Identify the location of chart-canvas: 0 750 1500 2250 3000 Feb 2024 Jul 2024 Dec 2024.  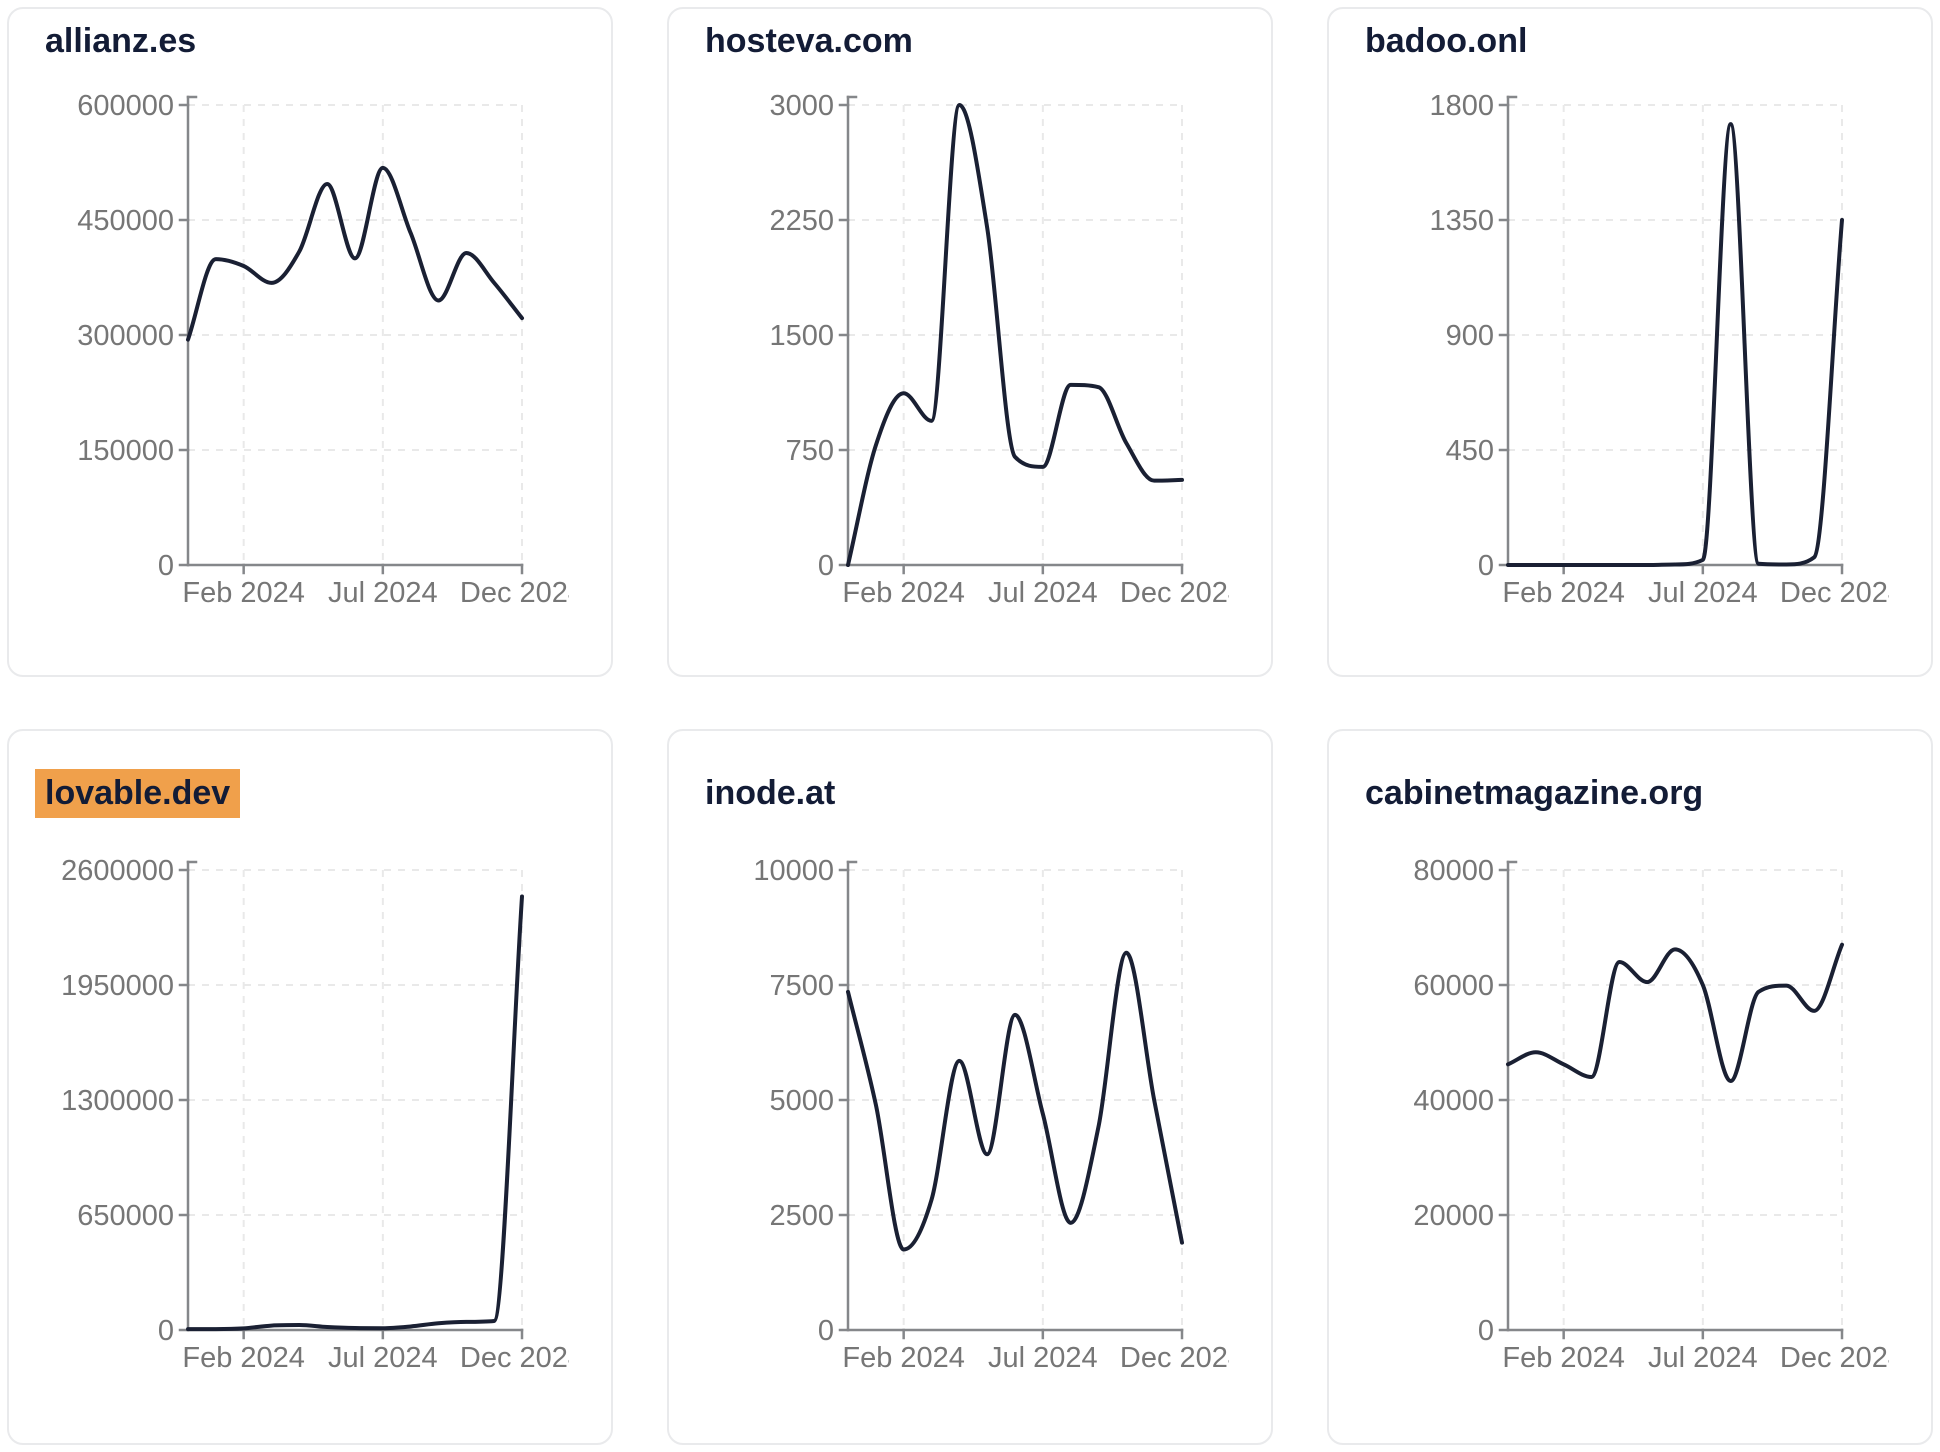
(999, 349).